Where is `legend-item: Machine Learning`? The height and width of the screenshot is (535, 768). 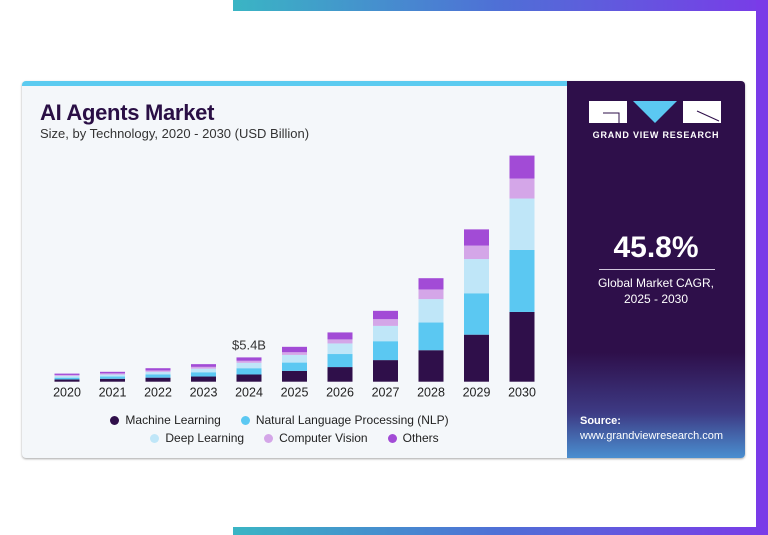
legend-item: Machine Learning is located at coordinates (165, 420).